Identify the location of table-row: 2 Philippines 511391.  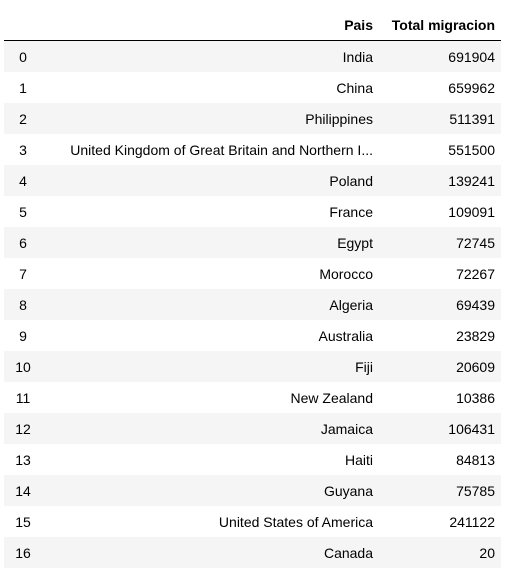
(252, 118).